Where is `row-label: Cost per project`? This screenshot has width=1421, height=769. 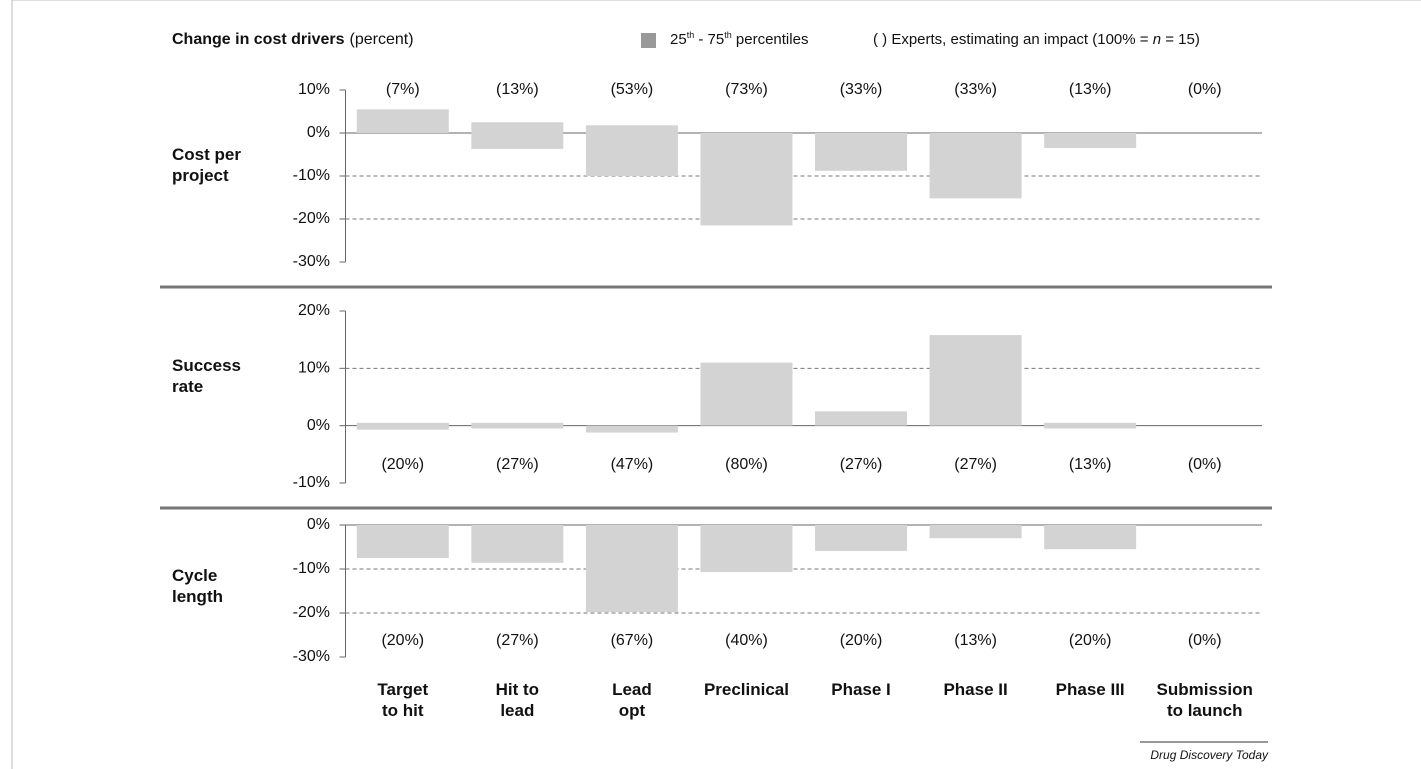 row-label: Cost per project is located at coordinates (206, 165).